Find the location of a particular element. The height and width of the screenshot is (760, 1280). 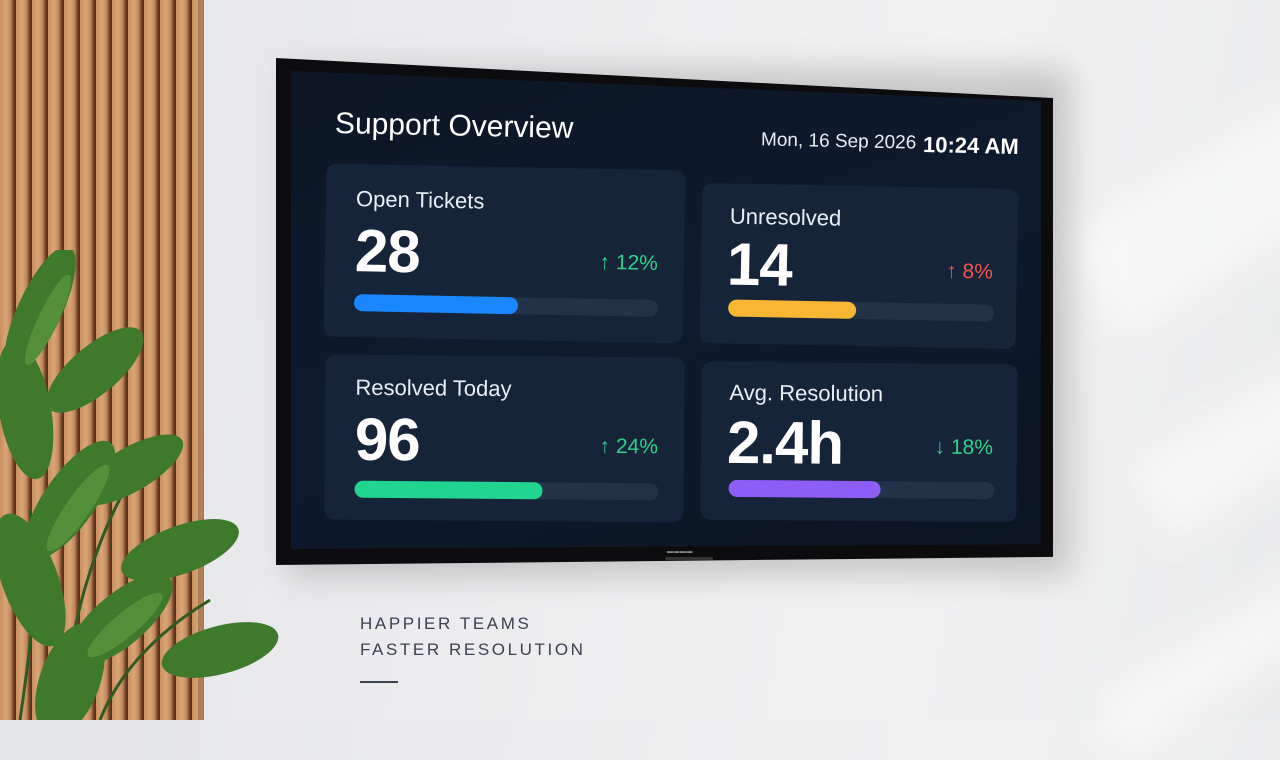

card-value: 14 is located at coordinates (759, 264).